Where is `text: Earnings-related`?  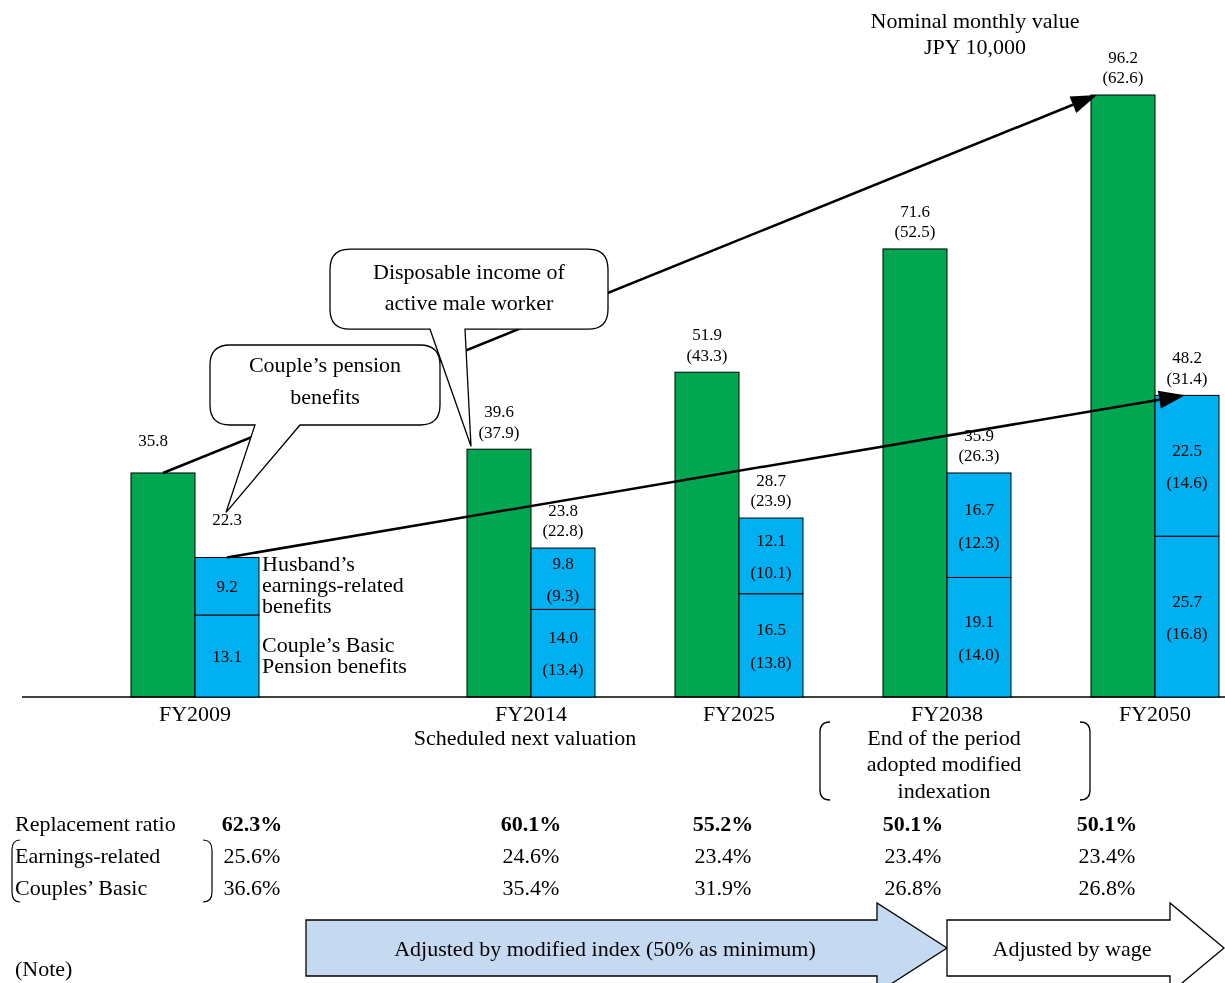
text: Earnings-related is located at coordinates (88, 855).